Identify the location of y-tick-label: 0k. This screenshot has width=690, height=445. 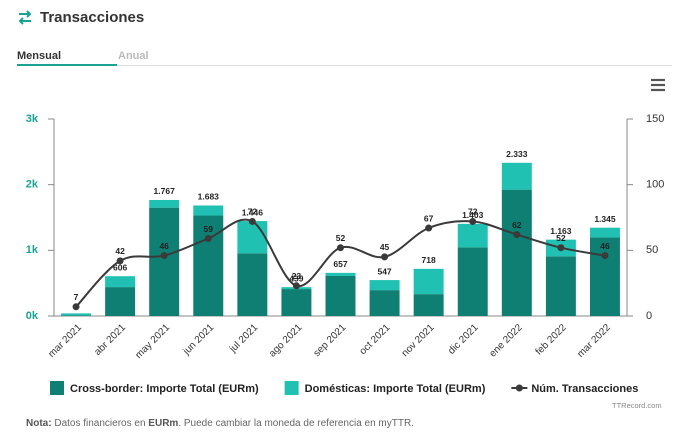
(32, 316).